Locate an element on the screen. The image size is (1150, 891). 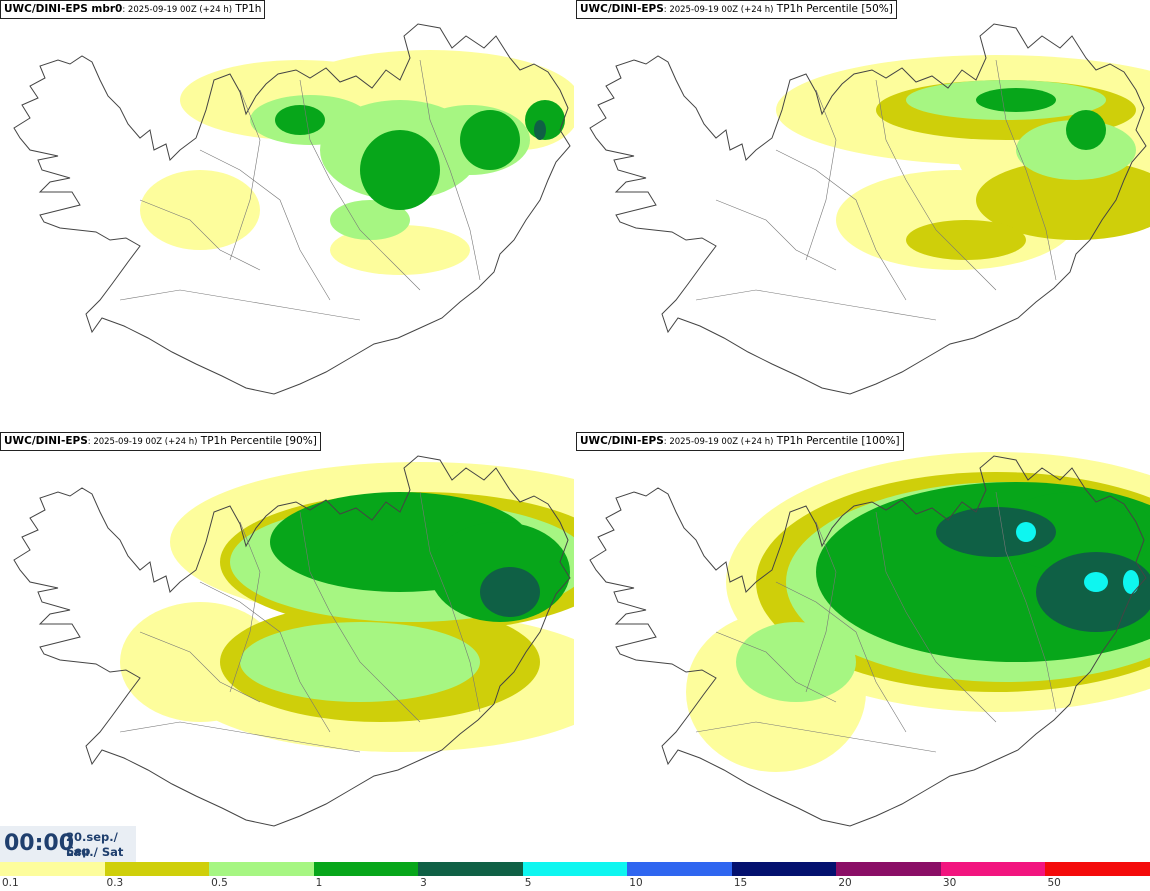
panel-product: TP1h Percentile [90%] is located at coordinates (257, 441).